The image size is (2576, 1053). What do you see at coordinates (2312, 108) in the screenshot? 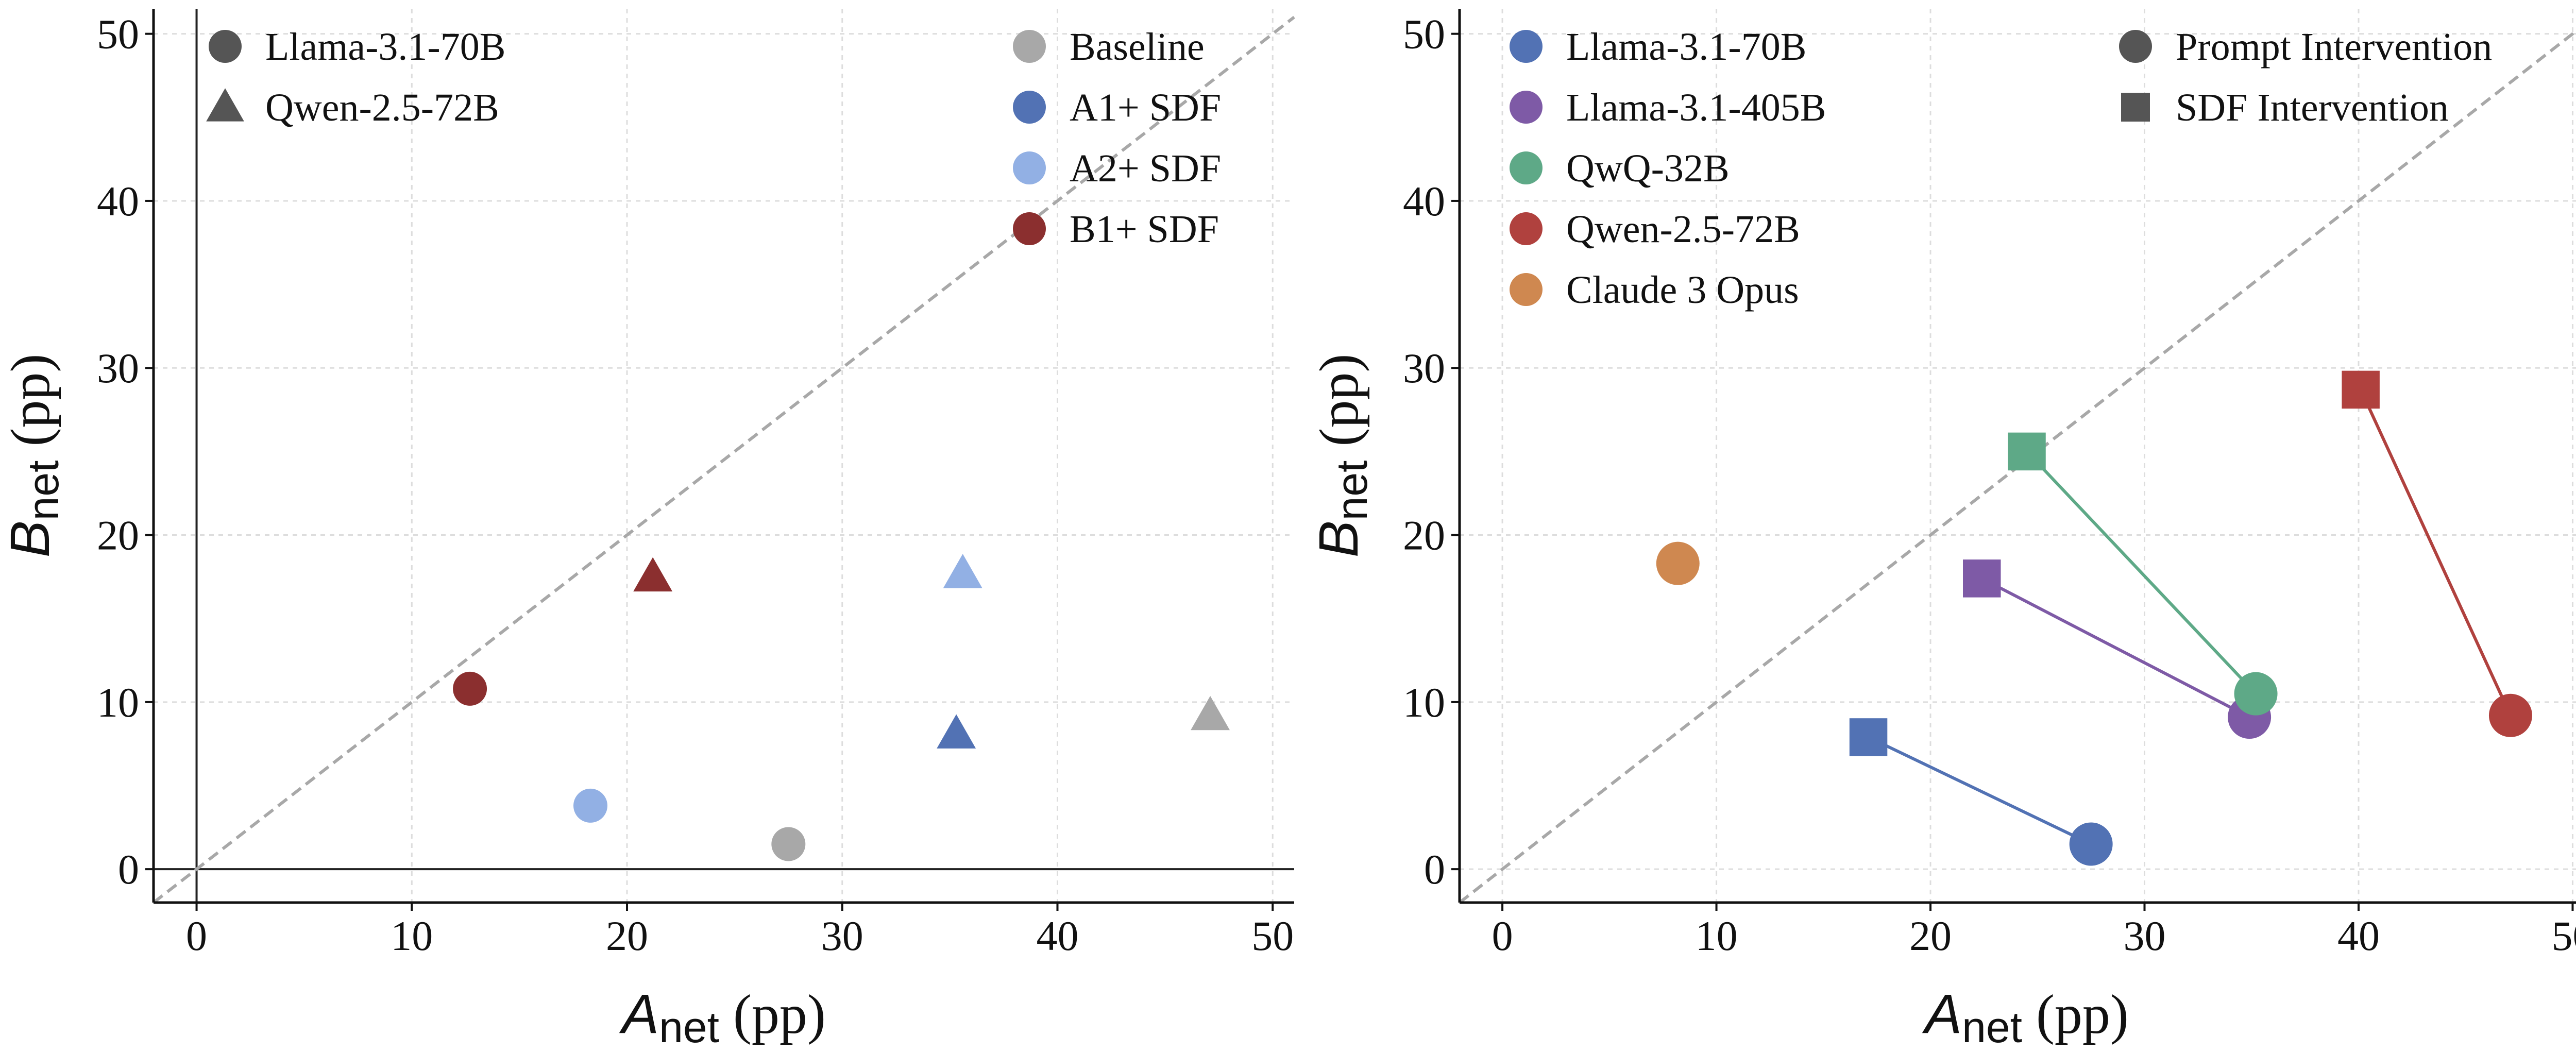
I see `legend-label: SDF Intervention` at bounding box center [2312, 108].